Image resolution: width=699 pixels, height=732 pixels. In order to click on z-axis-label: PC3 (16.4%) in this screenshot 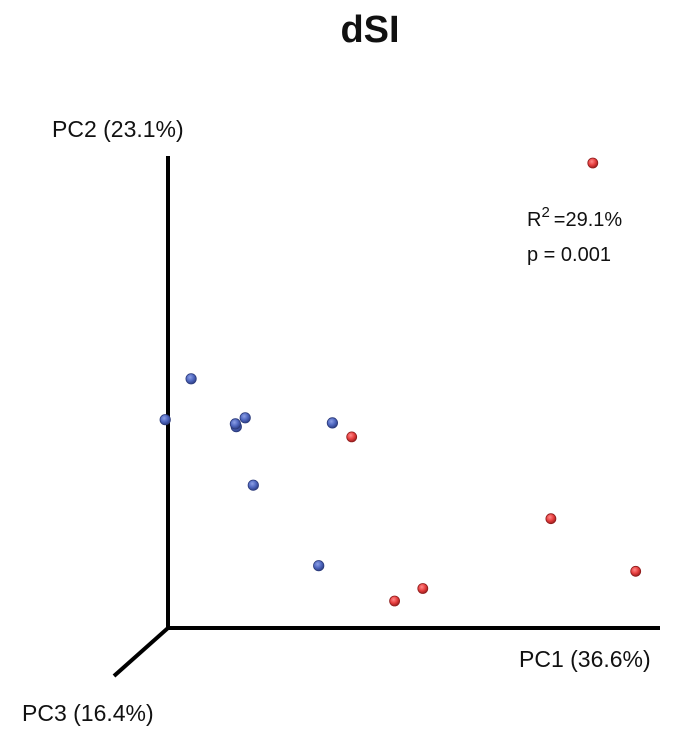, I will do `click(88, 713)`.